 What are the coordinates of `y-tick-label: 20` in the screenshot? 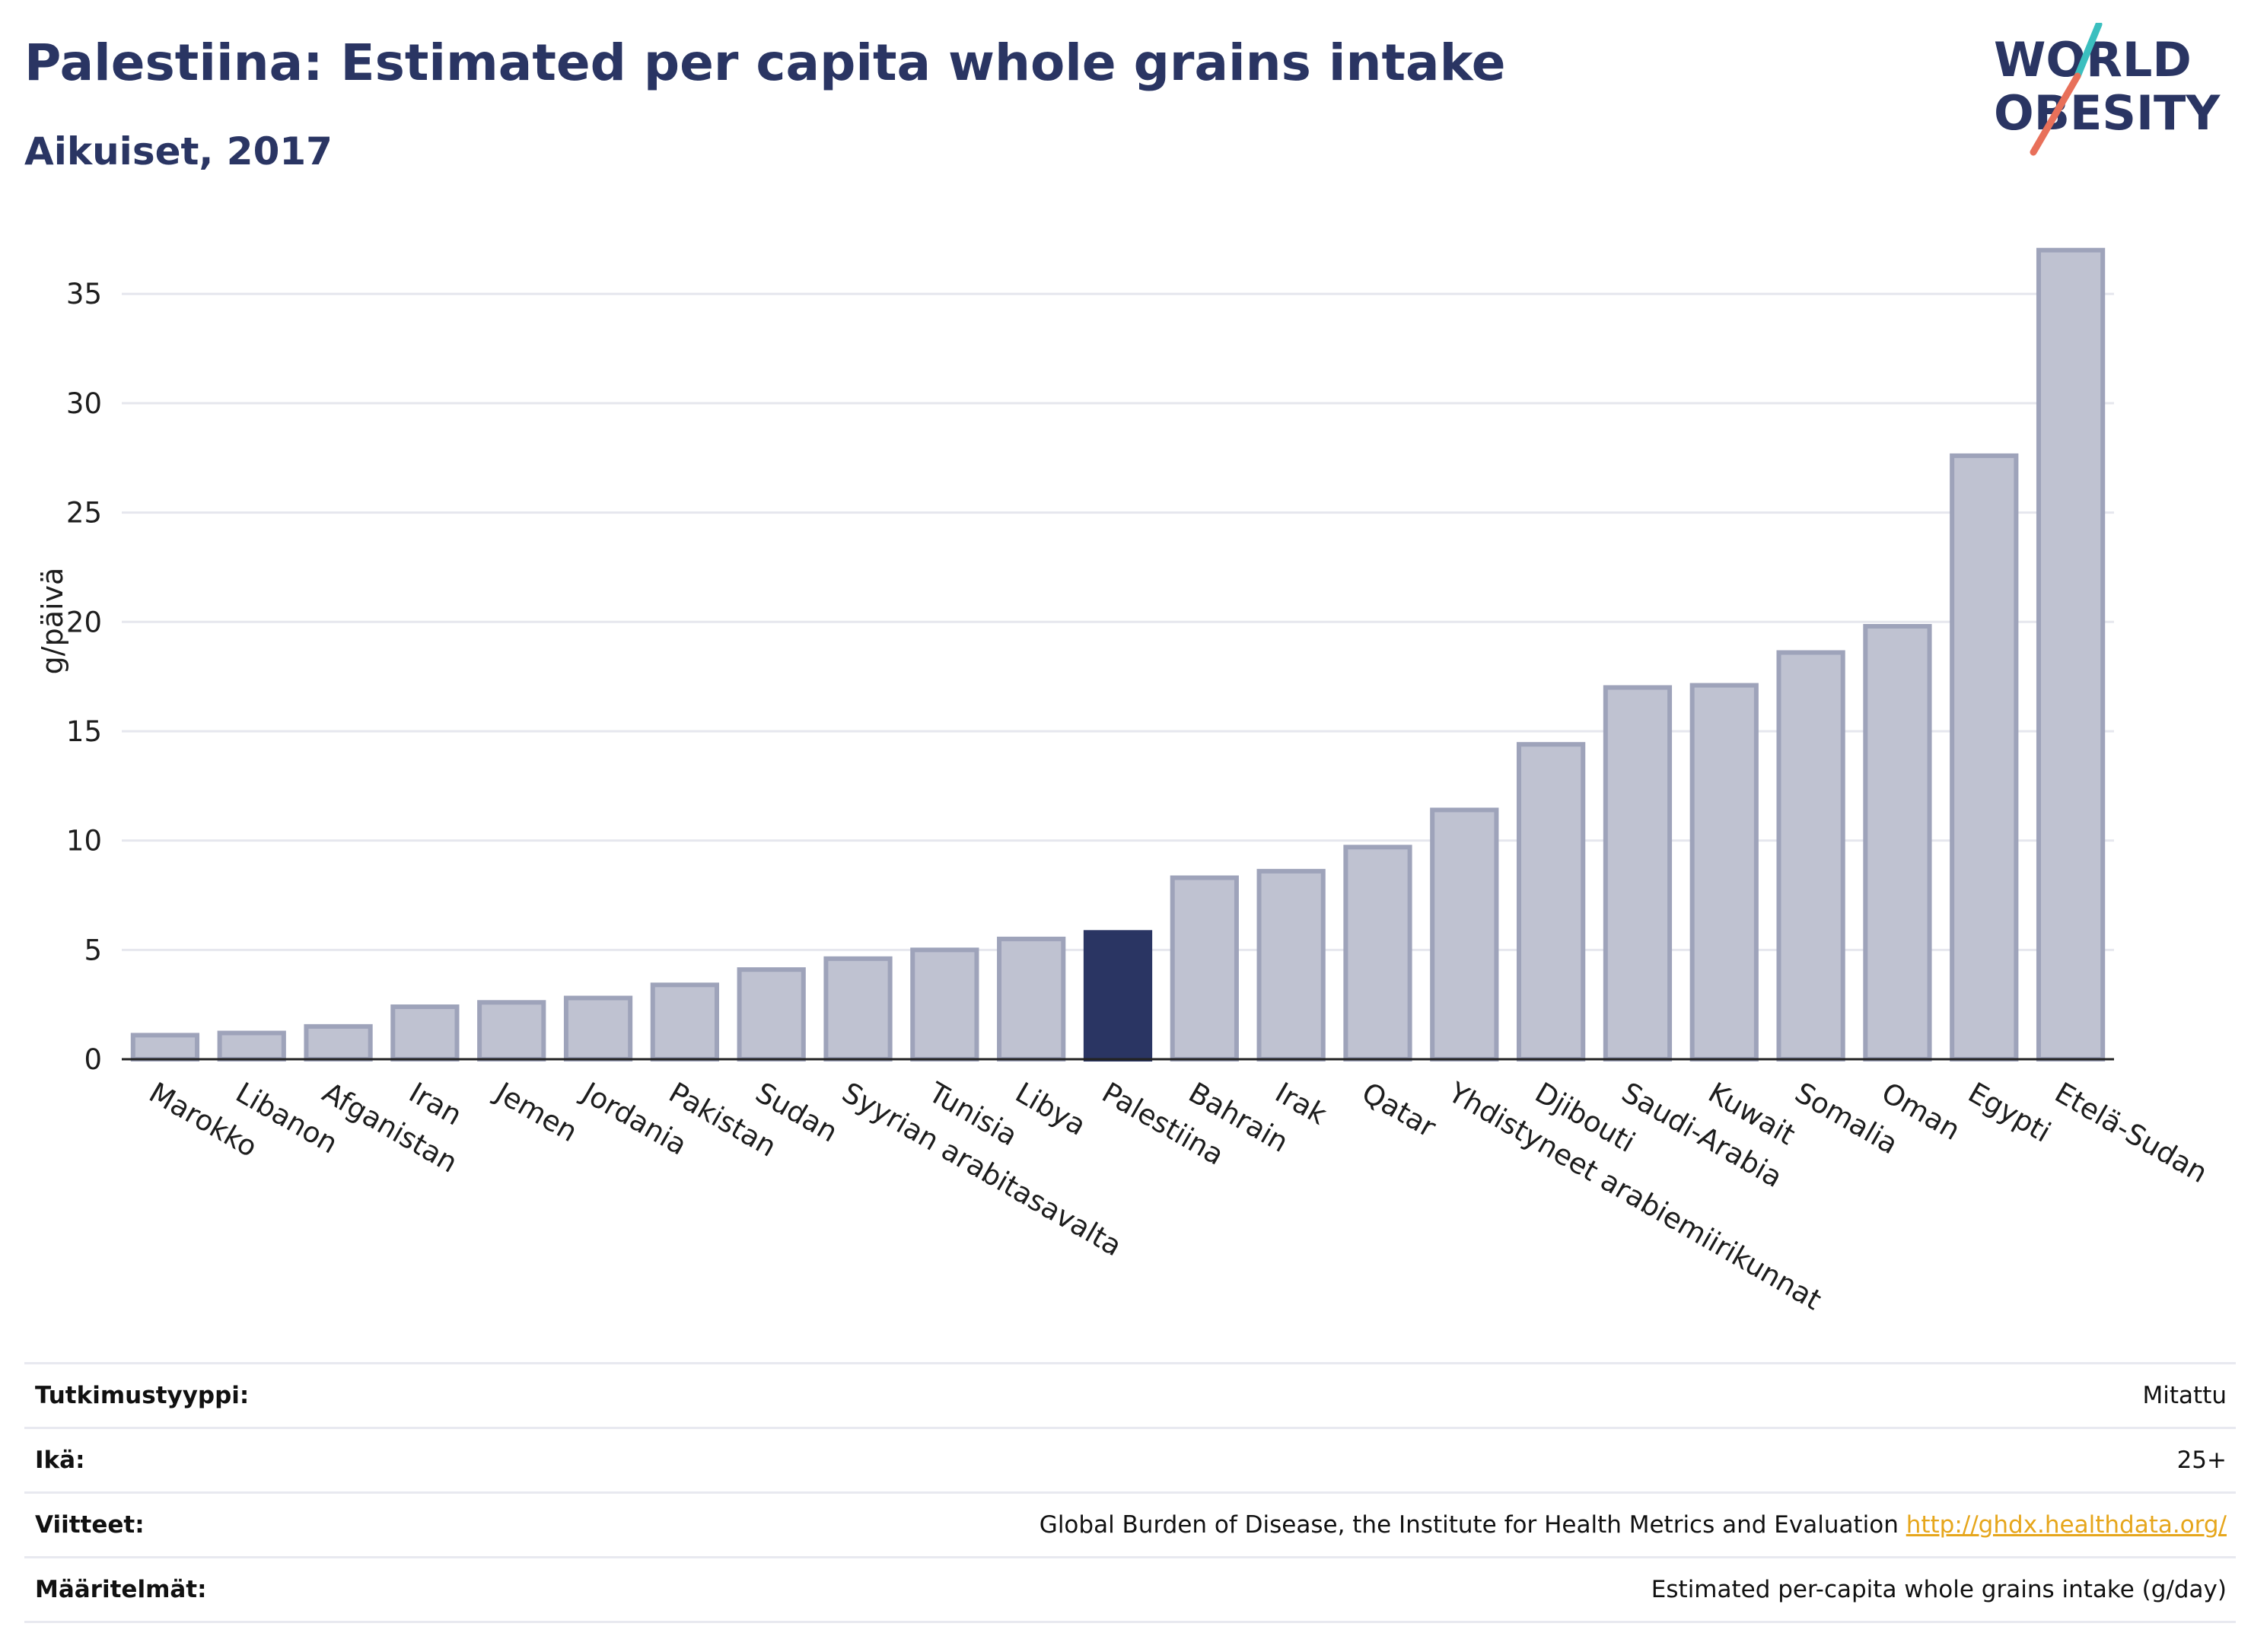 It's located at (84, 622).